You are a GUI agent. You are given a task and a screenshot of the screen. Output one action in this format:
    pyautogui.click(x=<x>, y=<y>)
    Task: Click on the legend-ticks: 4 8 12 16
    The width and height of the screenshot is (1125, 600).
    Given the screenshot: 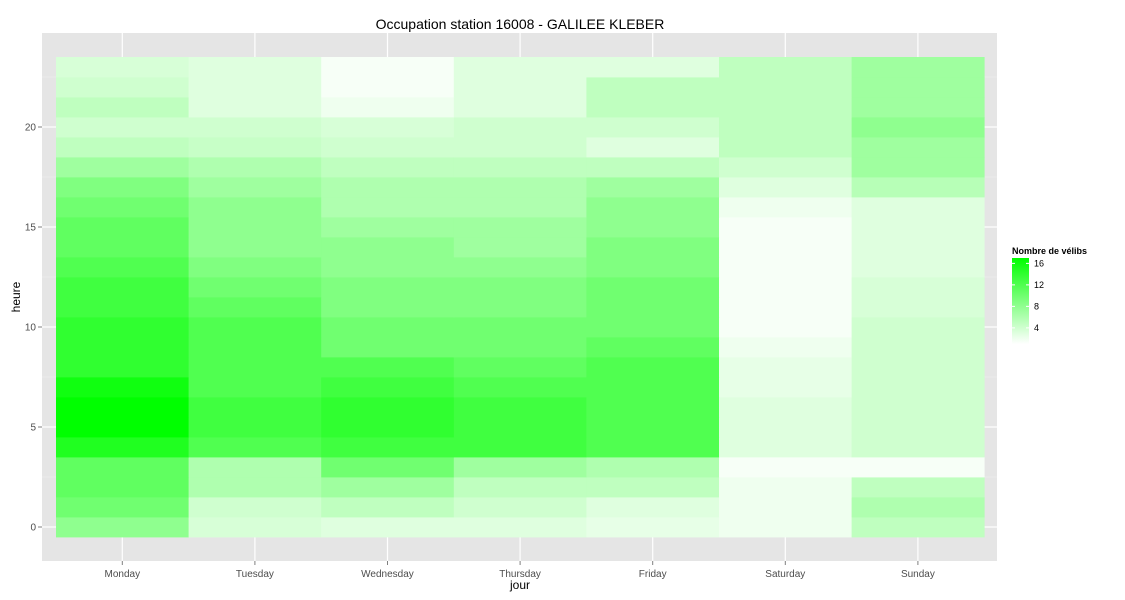 What is the action you would take?
    pyautogui.click(x=1028, y=295)
    